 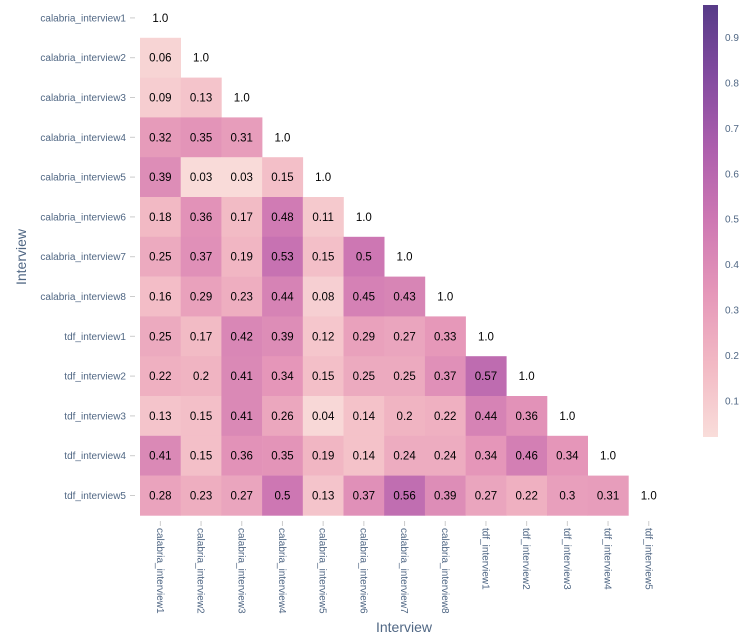 I want to click on y-tick-label: calabria_interview5, so click(x=83, y=178).